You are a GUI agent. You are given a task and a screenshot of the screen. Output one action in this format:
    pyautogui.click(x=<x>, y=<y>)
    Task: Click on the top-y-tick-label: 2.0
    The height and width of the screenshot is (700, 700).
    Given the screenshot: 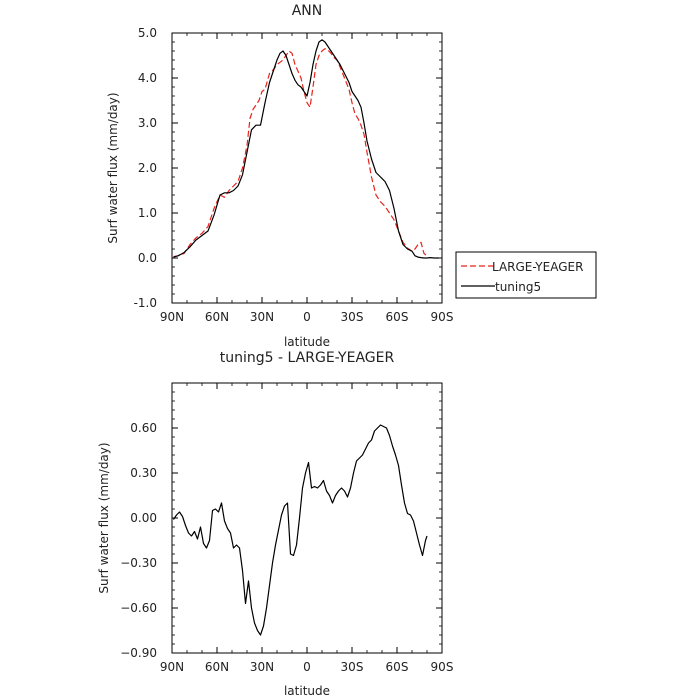 What is the action you would take?
    pyautogui.click(x=147, y=168)
    